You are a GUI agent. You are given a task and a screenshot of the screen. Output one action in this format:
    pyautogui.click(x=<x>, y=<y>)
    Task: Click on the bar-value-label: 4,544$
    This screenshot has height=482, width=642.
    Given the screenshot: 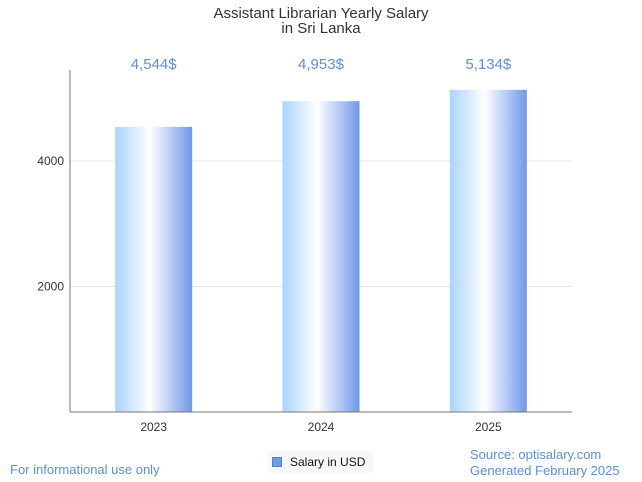 What is the action you would take?
    pyautogui.click(x=154, y=64)
    